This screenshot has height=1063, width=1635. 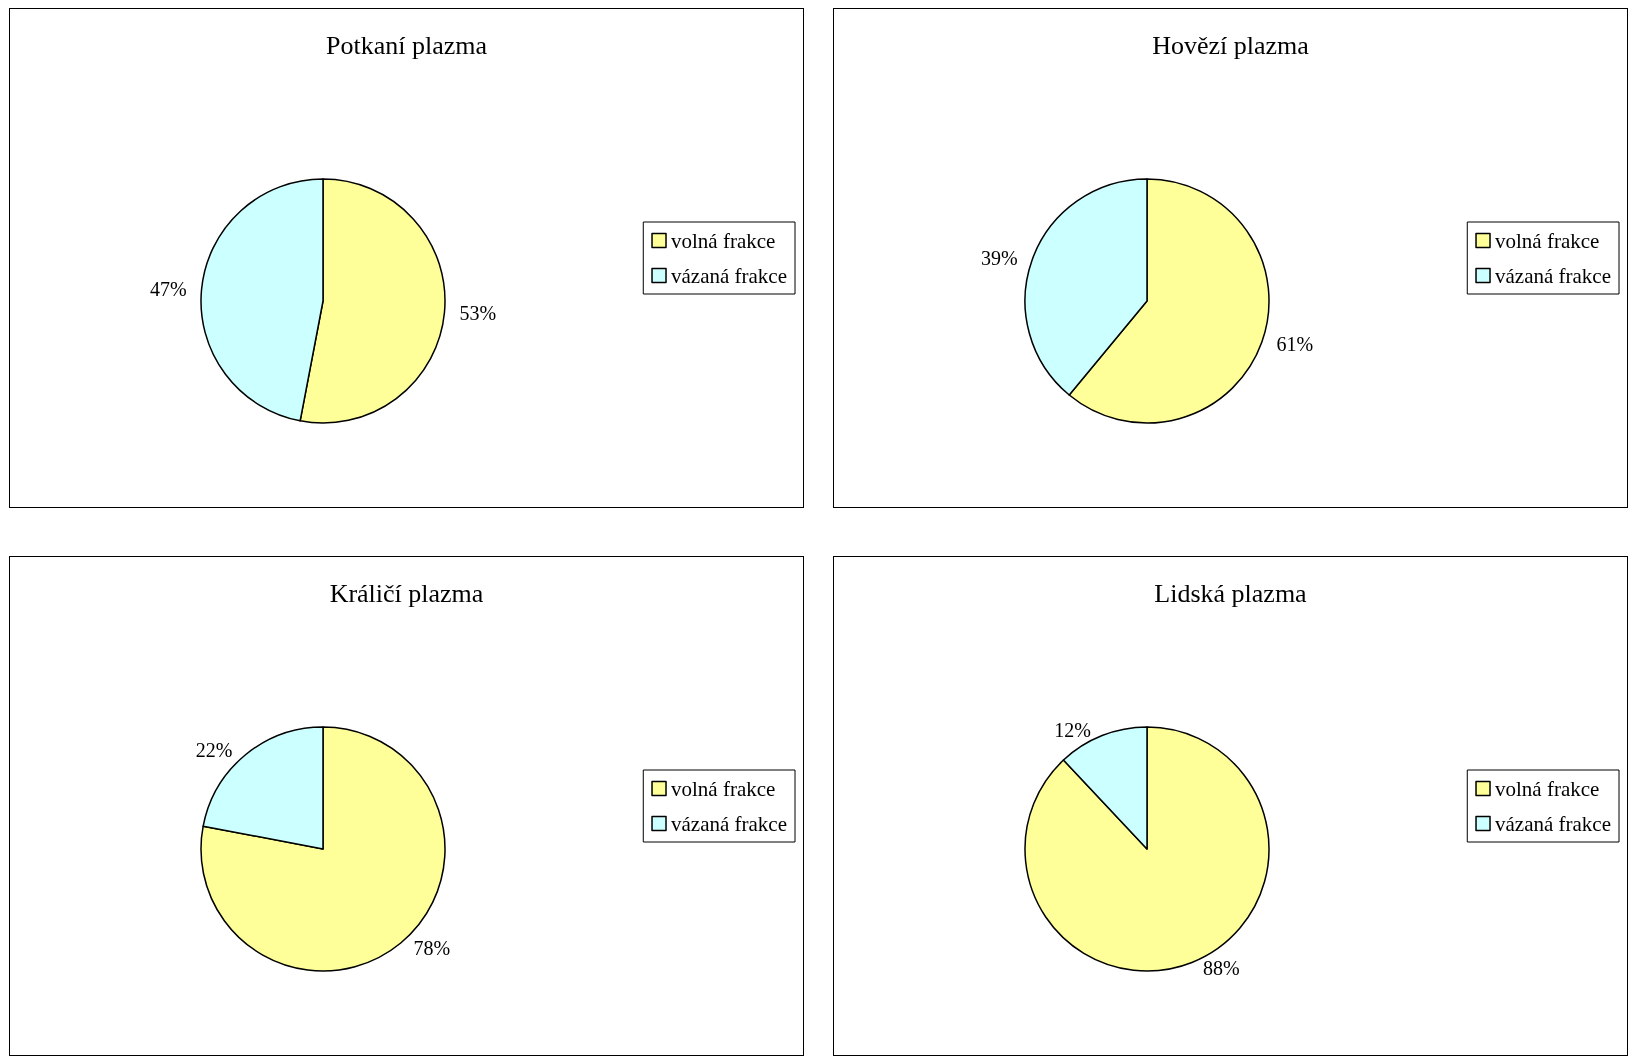 What do you see at coordinates (168, 288) in the screenshot?
I see `data-label: 47%` at bounding box center [168, 288].